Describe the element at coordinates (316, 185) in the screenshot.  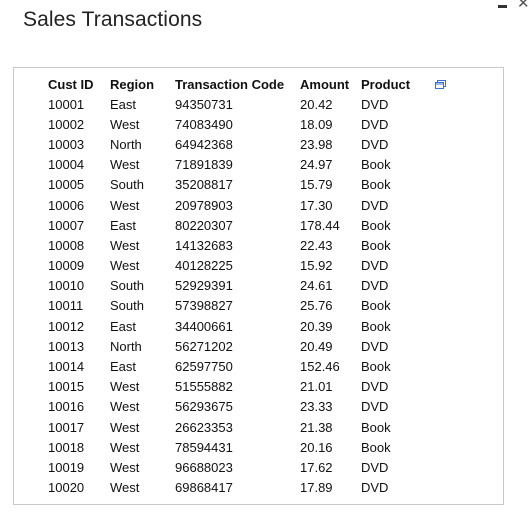
I see `cell-amount: 15.79` at that location.